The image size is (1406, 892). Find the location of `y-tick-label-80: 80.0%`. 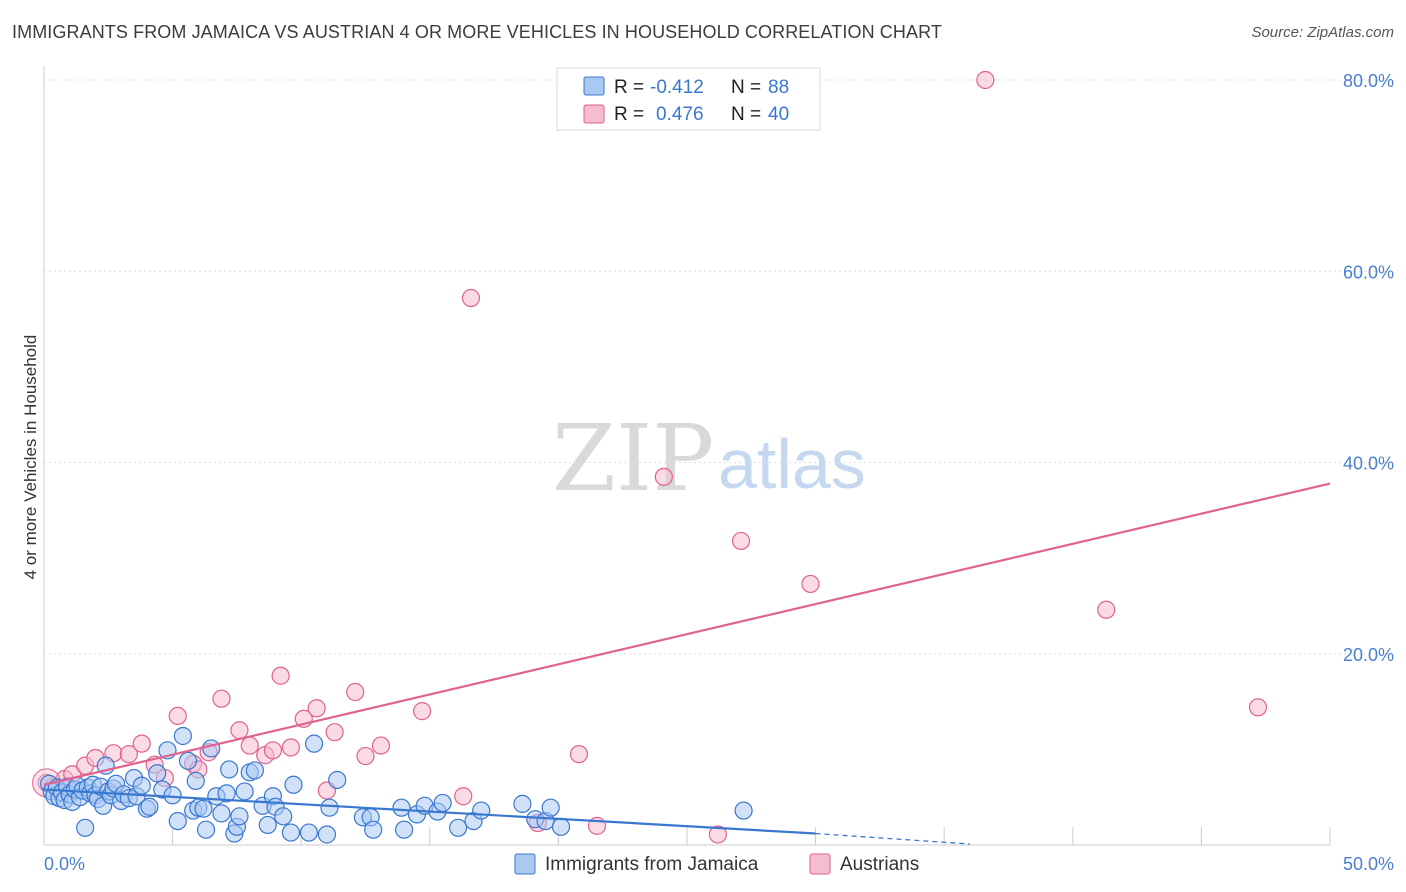

y-tick-label-80: 80.0% is located at coordinates (1368, 81).